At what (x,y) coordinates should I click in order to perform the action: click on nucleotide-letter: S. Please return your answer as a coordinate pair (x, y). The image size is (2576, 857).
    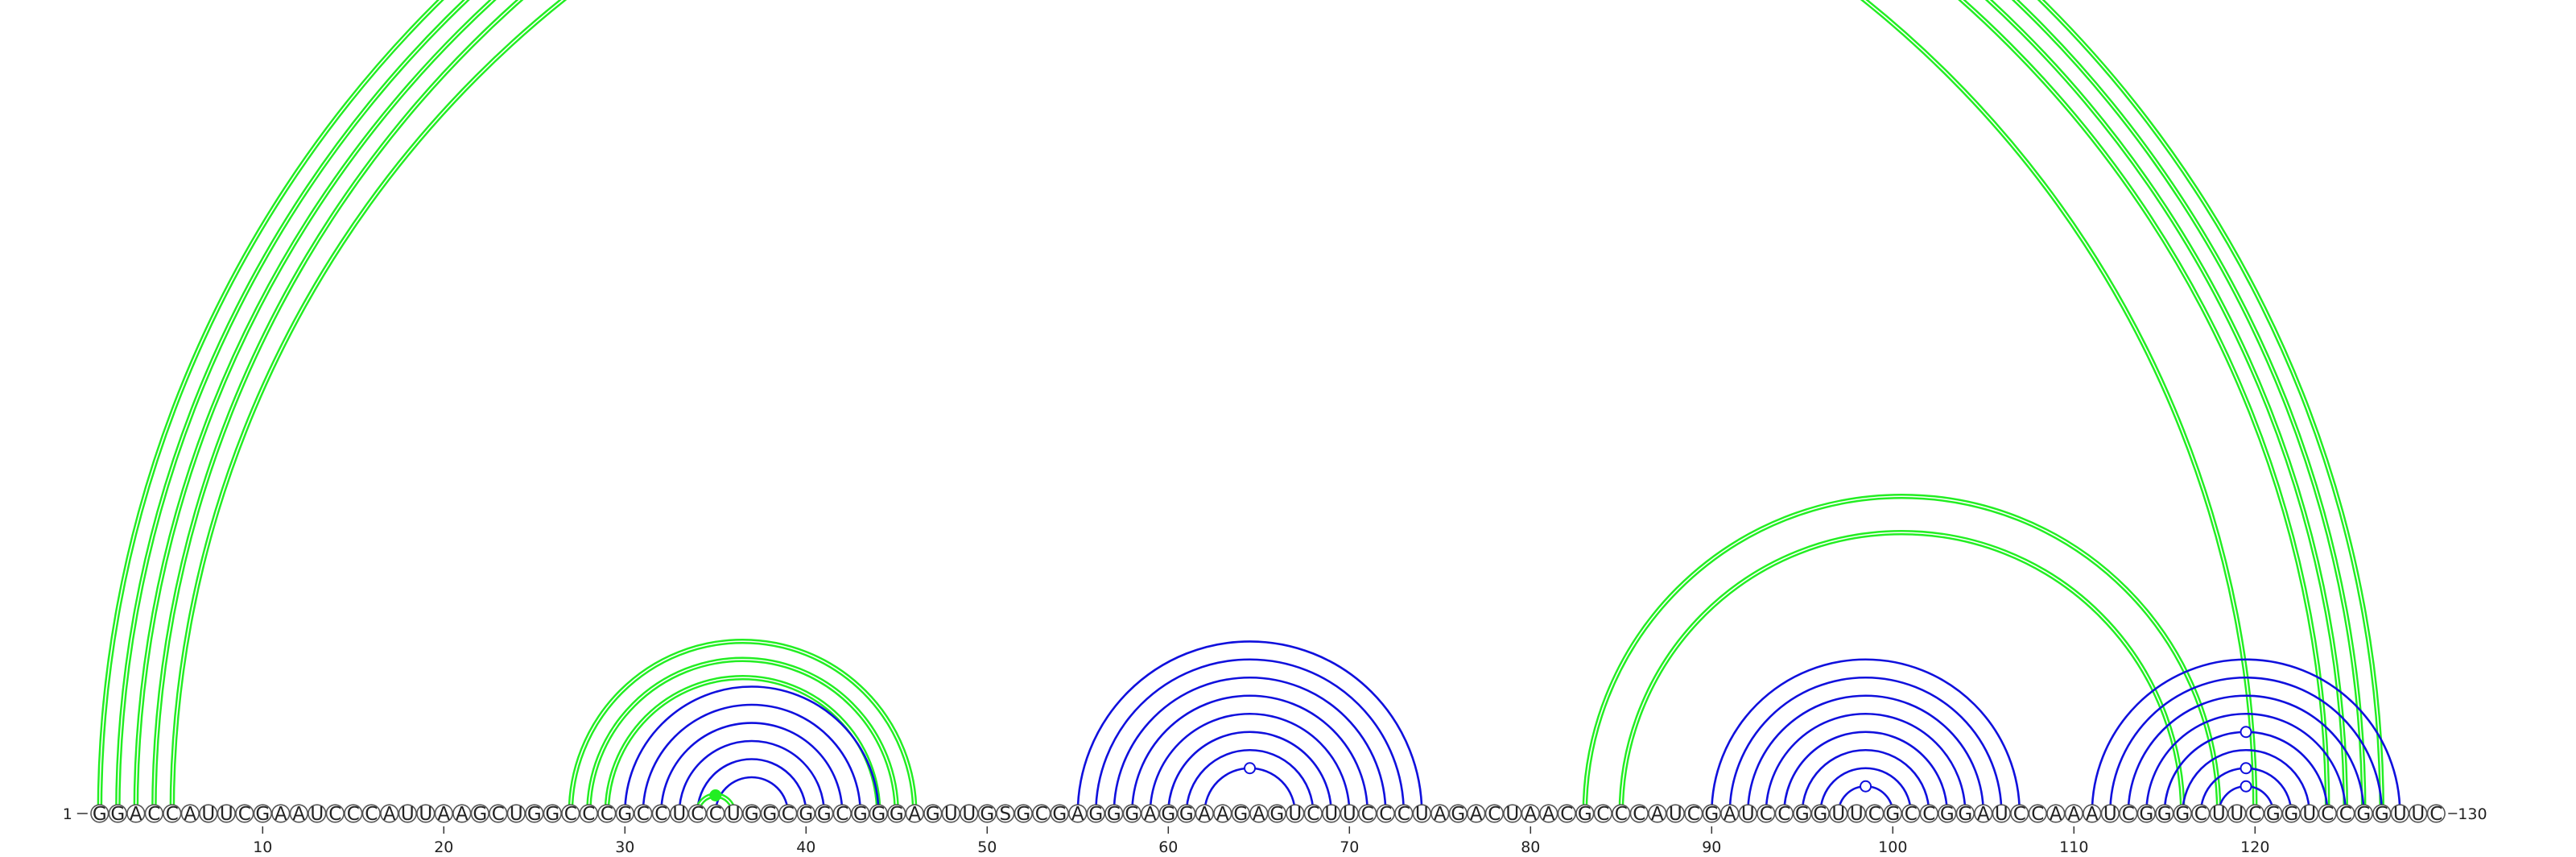
    Looking at the image, I should click on (1005, 814).